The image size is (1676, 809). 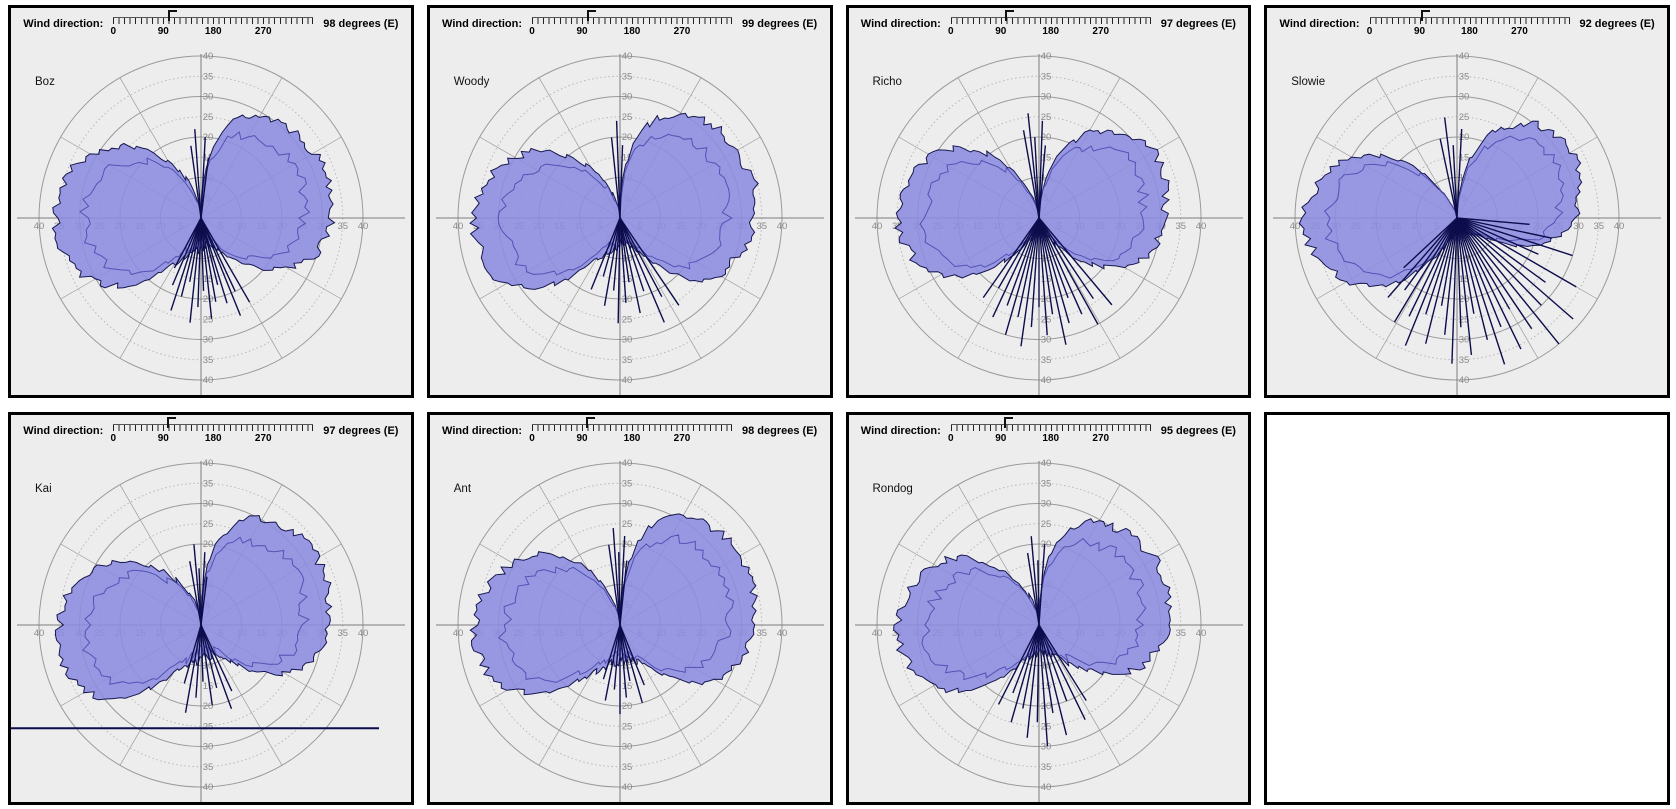 I want to click on panel-header: Wind direction: 0 90 180 270 99 degrees (E), so click(x=630, y=29).